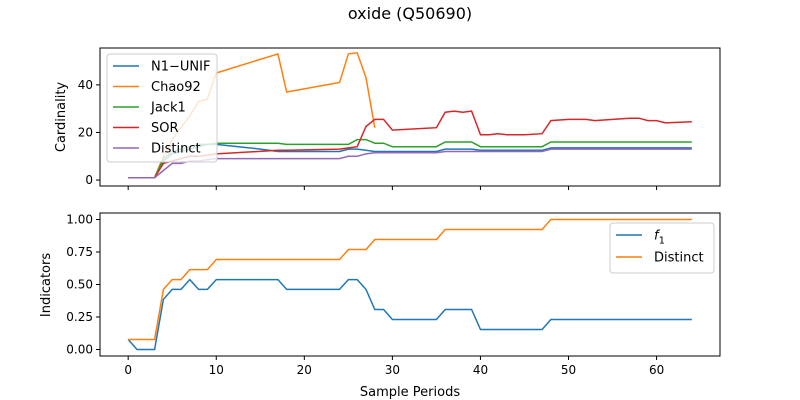 The width and height of the screenshot is (800, 400). Describe the element at coordinates (304, 370) in the screenshot. I see `x-tick-label: 20` at that location.